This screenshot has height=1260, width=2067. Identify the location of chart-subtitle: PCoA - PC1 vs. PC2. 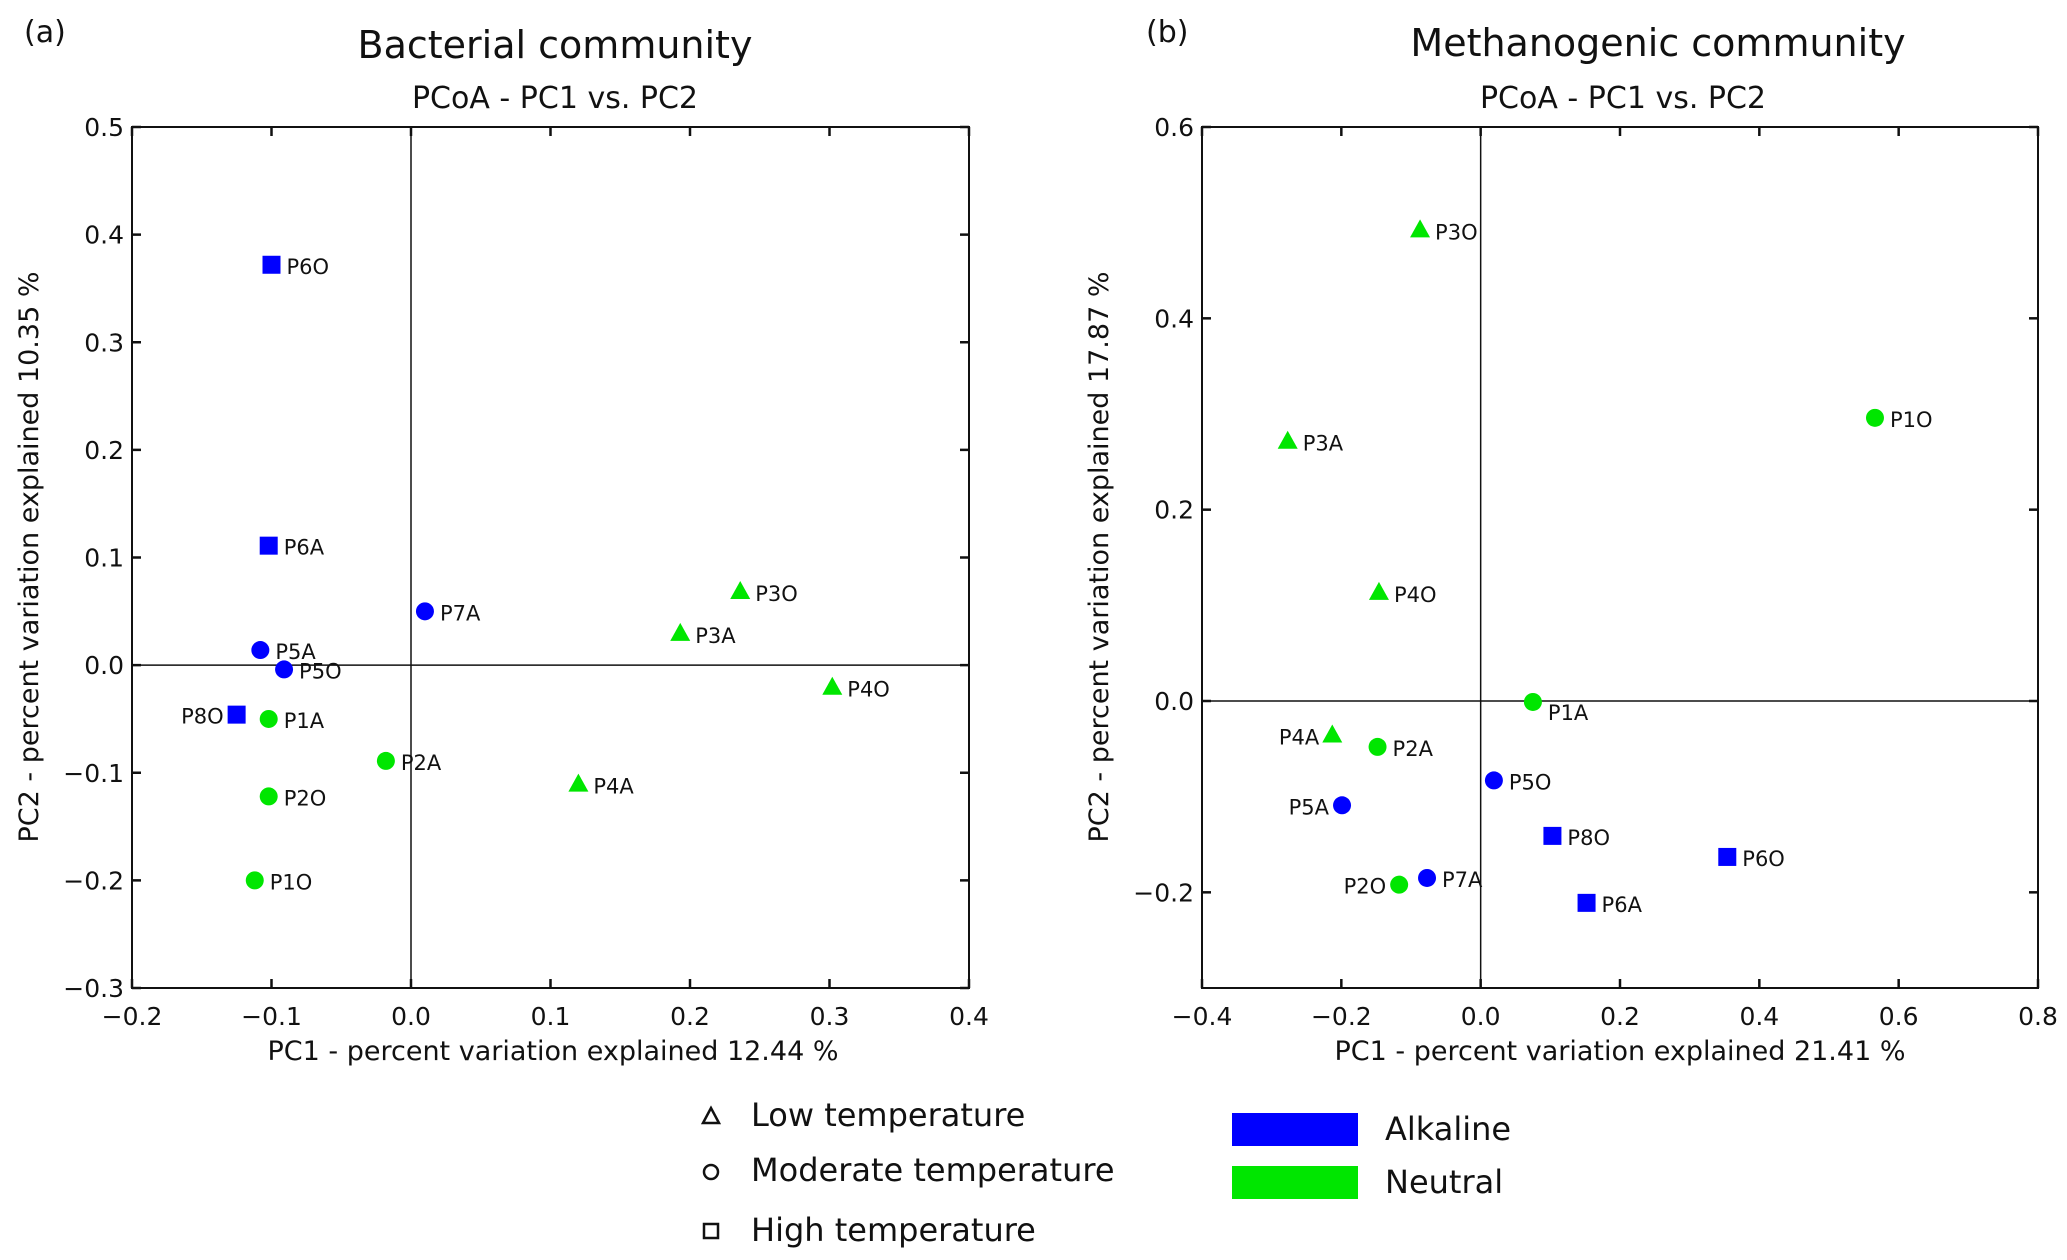
(555, 98).